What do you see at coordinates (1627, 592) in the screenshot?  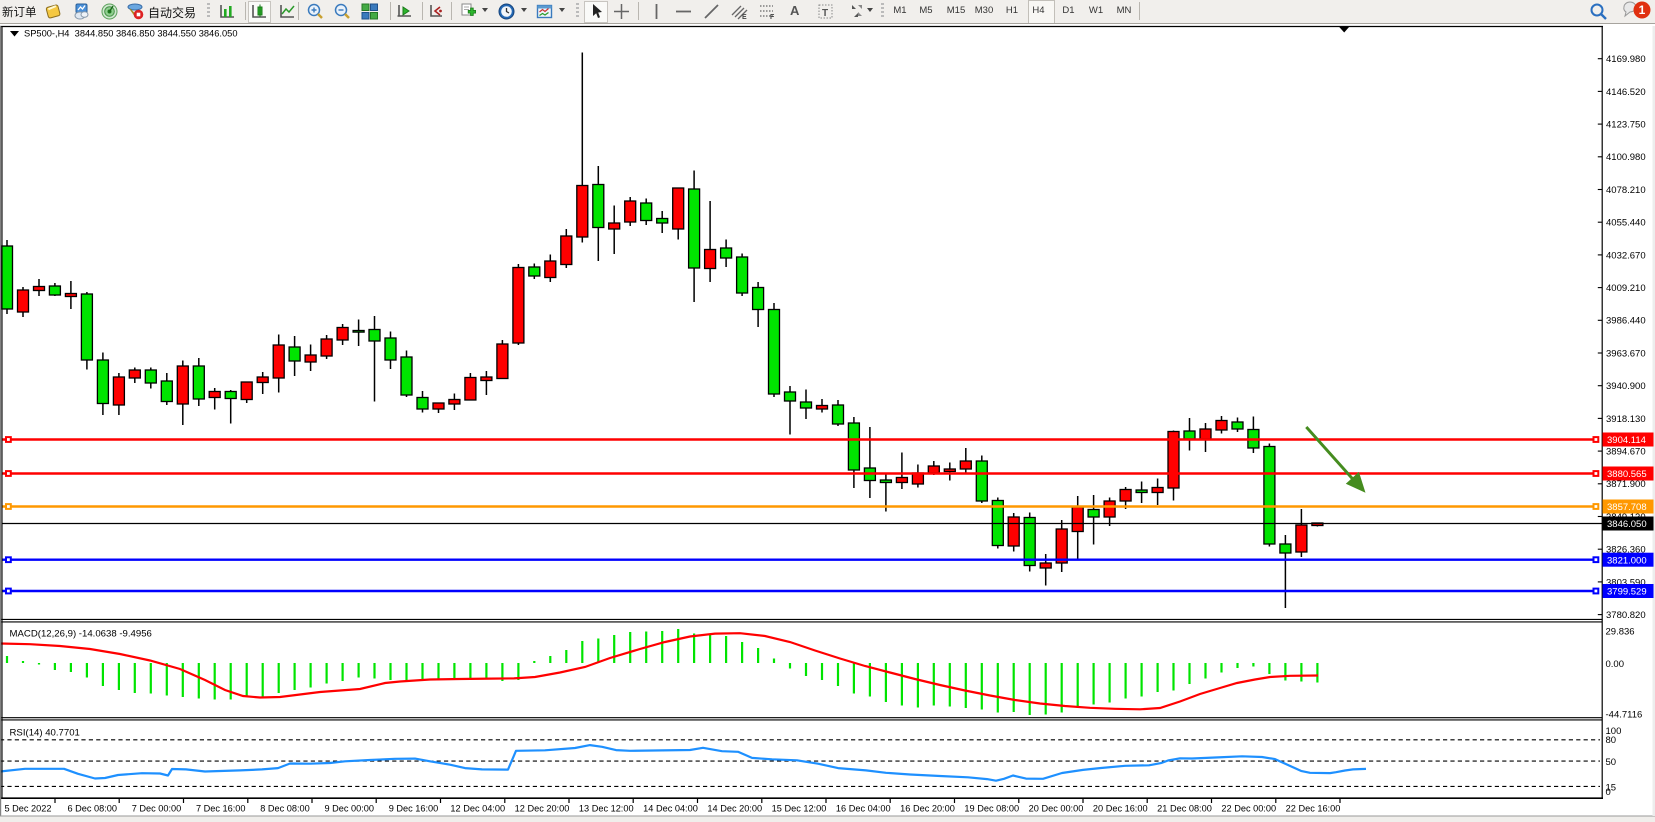 I see `svg-text: 3799.529` at bounding box center [1627, 592].